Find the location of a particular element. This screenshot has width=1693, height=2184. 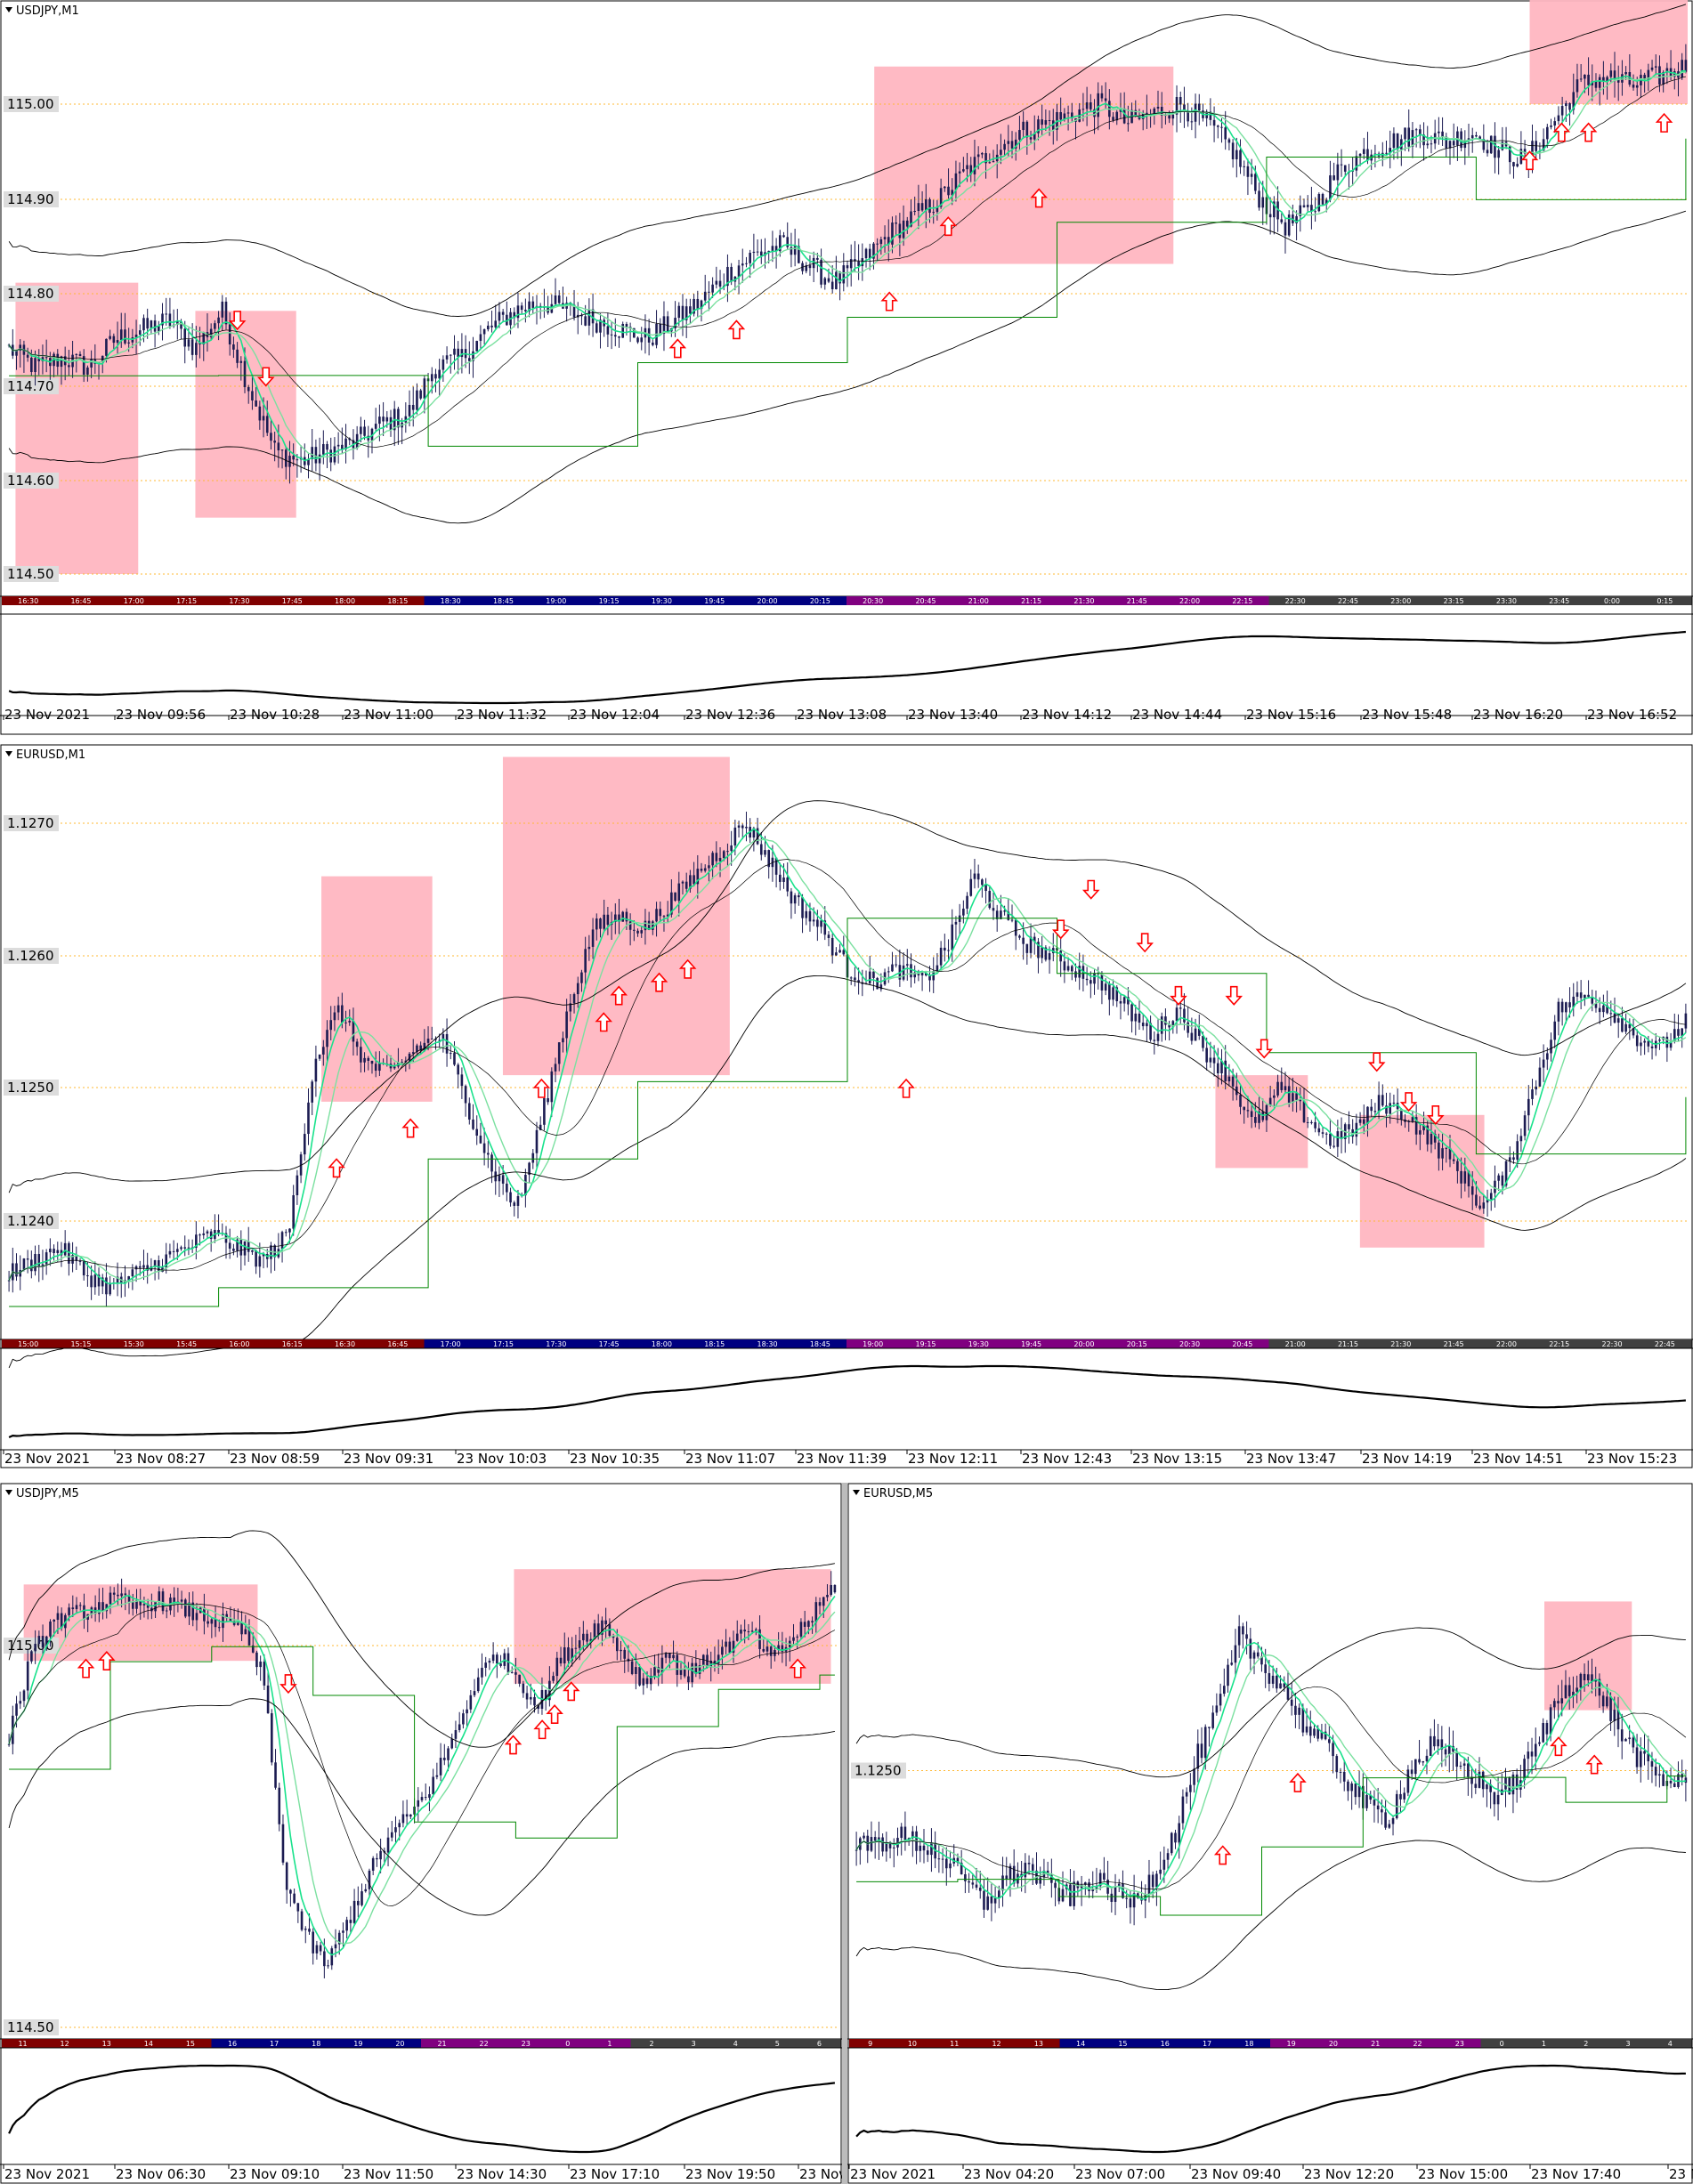

time-label: 23 Nov 10:35 is located at coordinates (615, 1459).